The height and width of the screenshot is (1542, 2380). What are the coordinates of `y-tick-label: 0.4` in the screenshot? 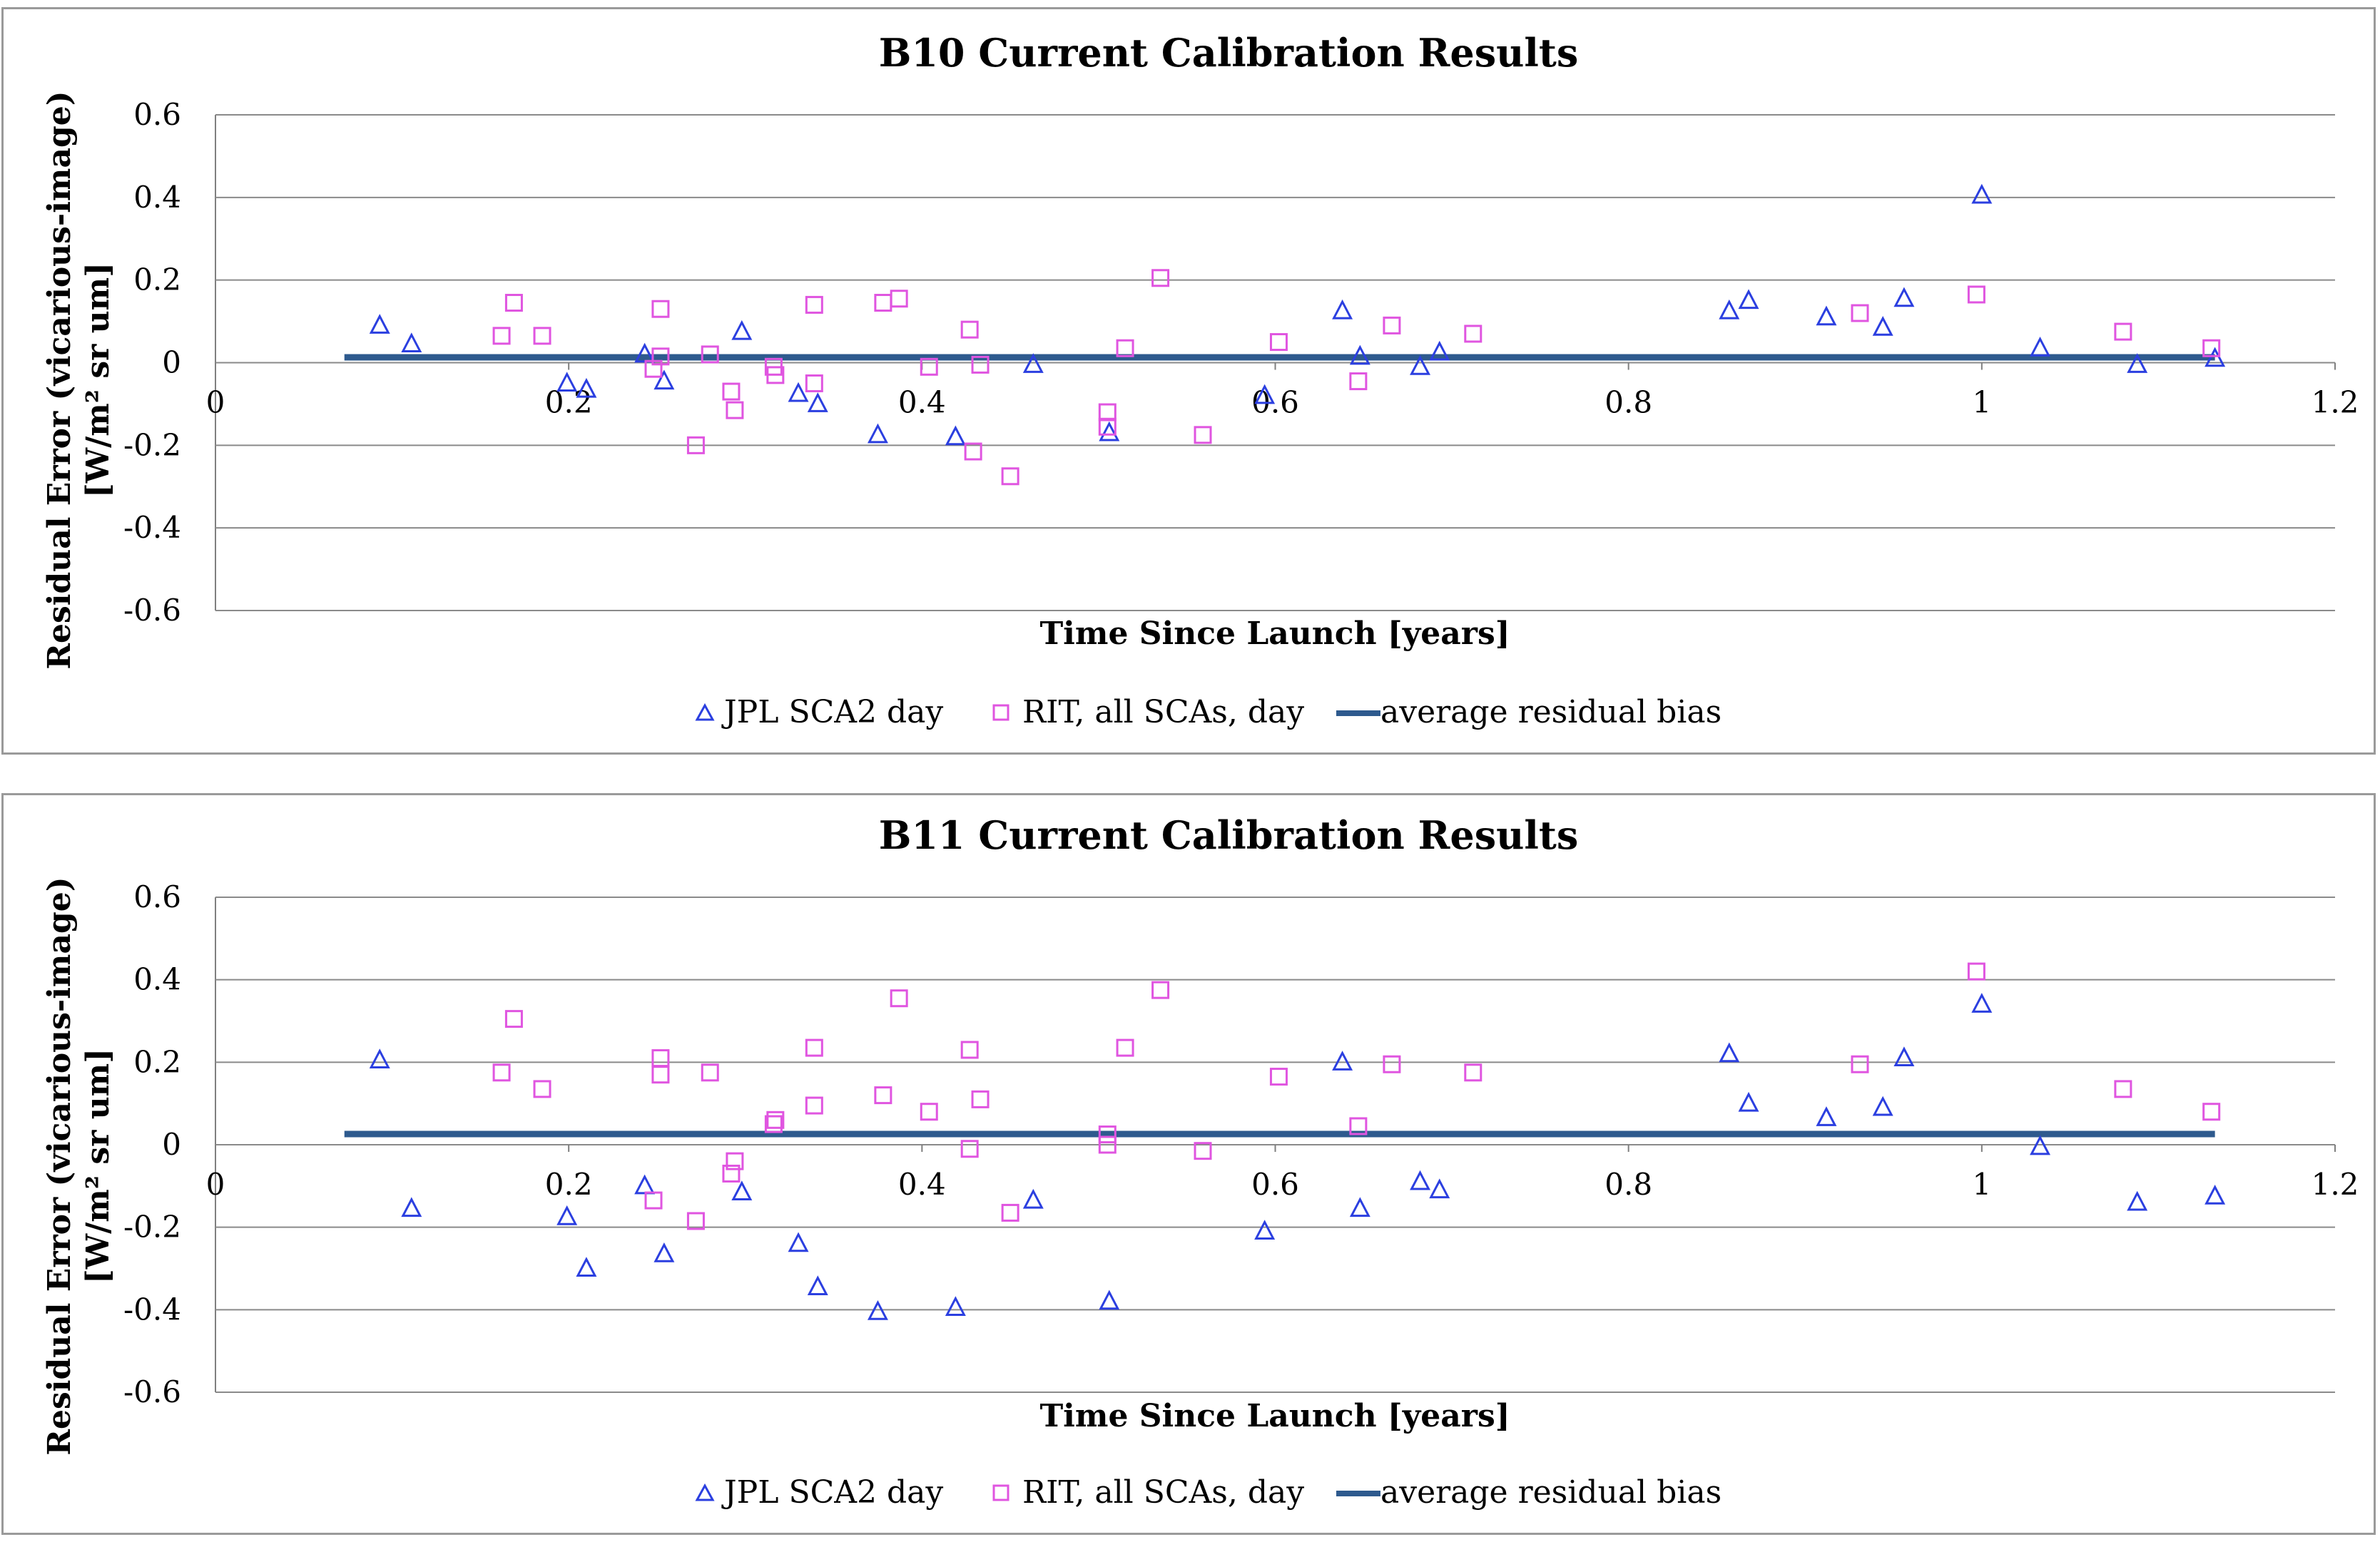 It's located at (157, 979).